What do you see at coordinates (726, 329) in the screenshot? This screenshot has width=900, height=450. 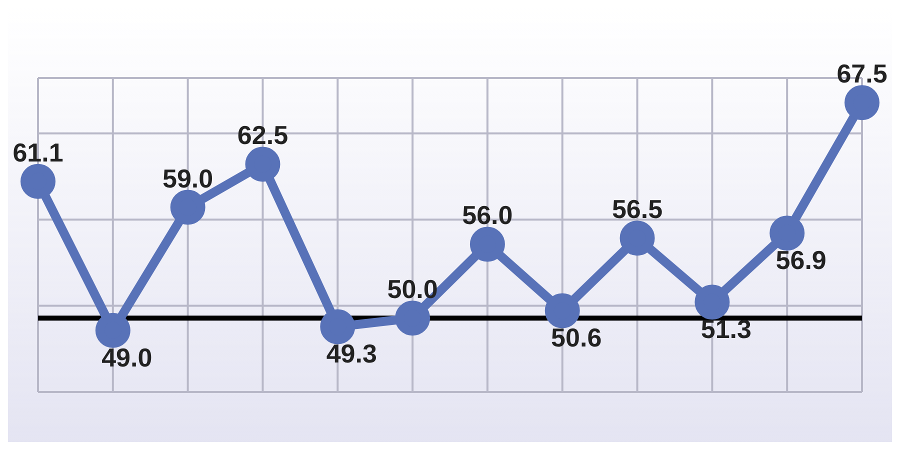 I see `data-label: 51.3` at bounding box center [726, 329].